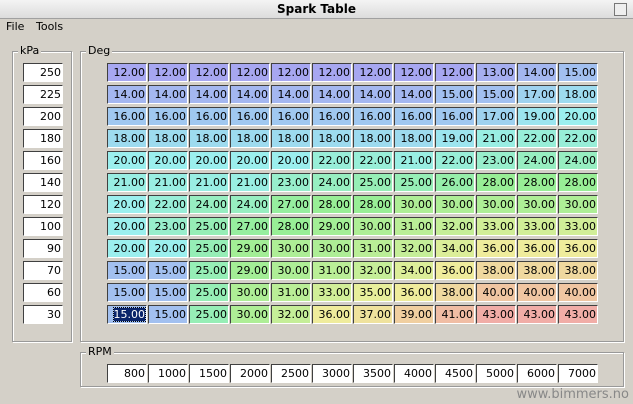  Describe the element at coordinates (291, 292) in the screenshot. I see `deg-cell: 31.00` at that location.